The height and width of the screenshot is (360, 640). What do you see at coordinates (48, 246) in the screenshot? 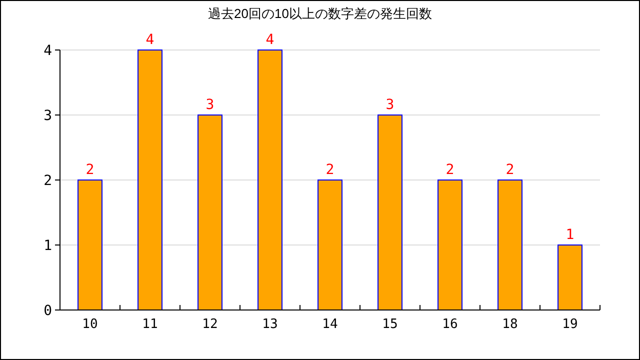
I see `y-tick-label: 1` at bounding box center [48, 246].